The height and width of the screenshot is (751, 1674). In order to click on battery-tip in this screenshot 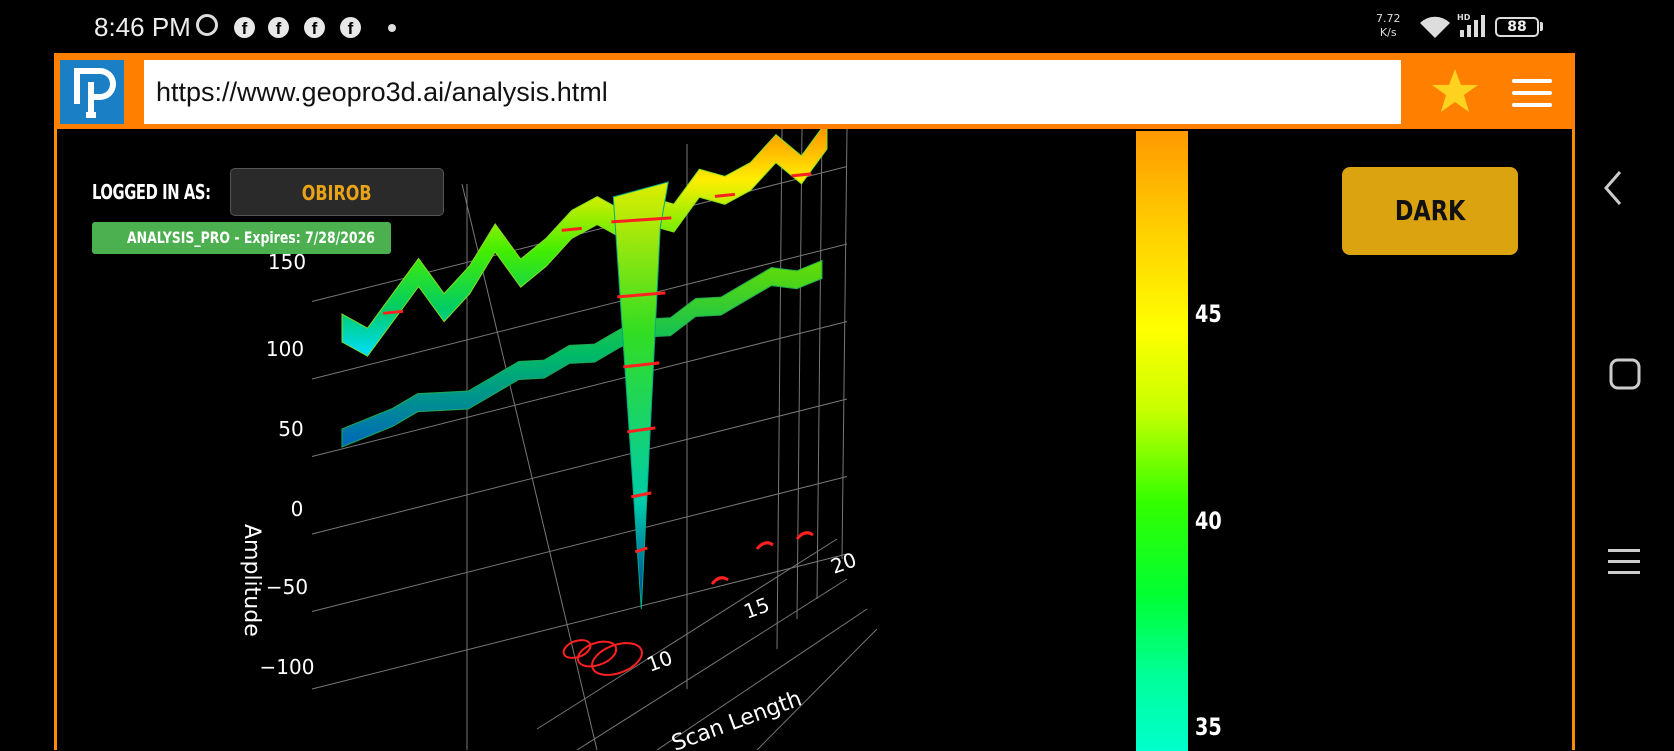, I will do `click(1541, 26)`.